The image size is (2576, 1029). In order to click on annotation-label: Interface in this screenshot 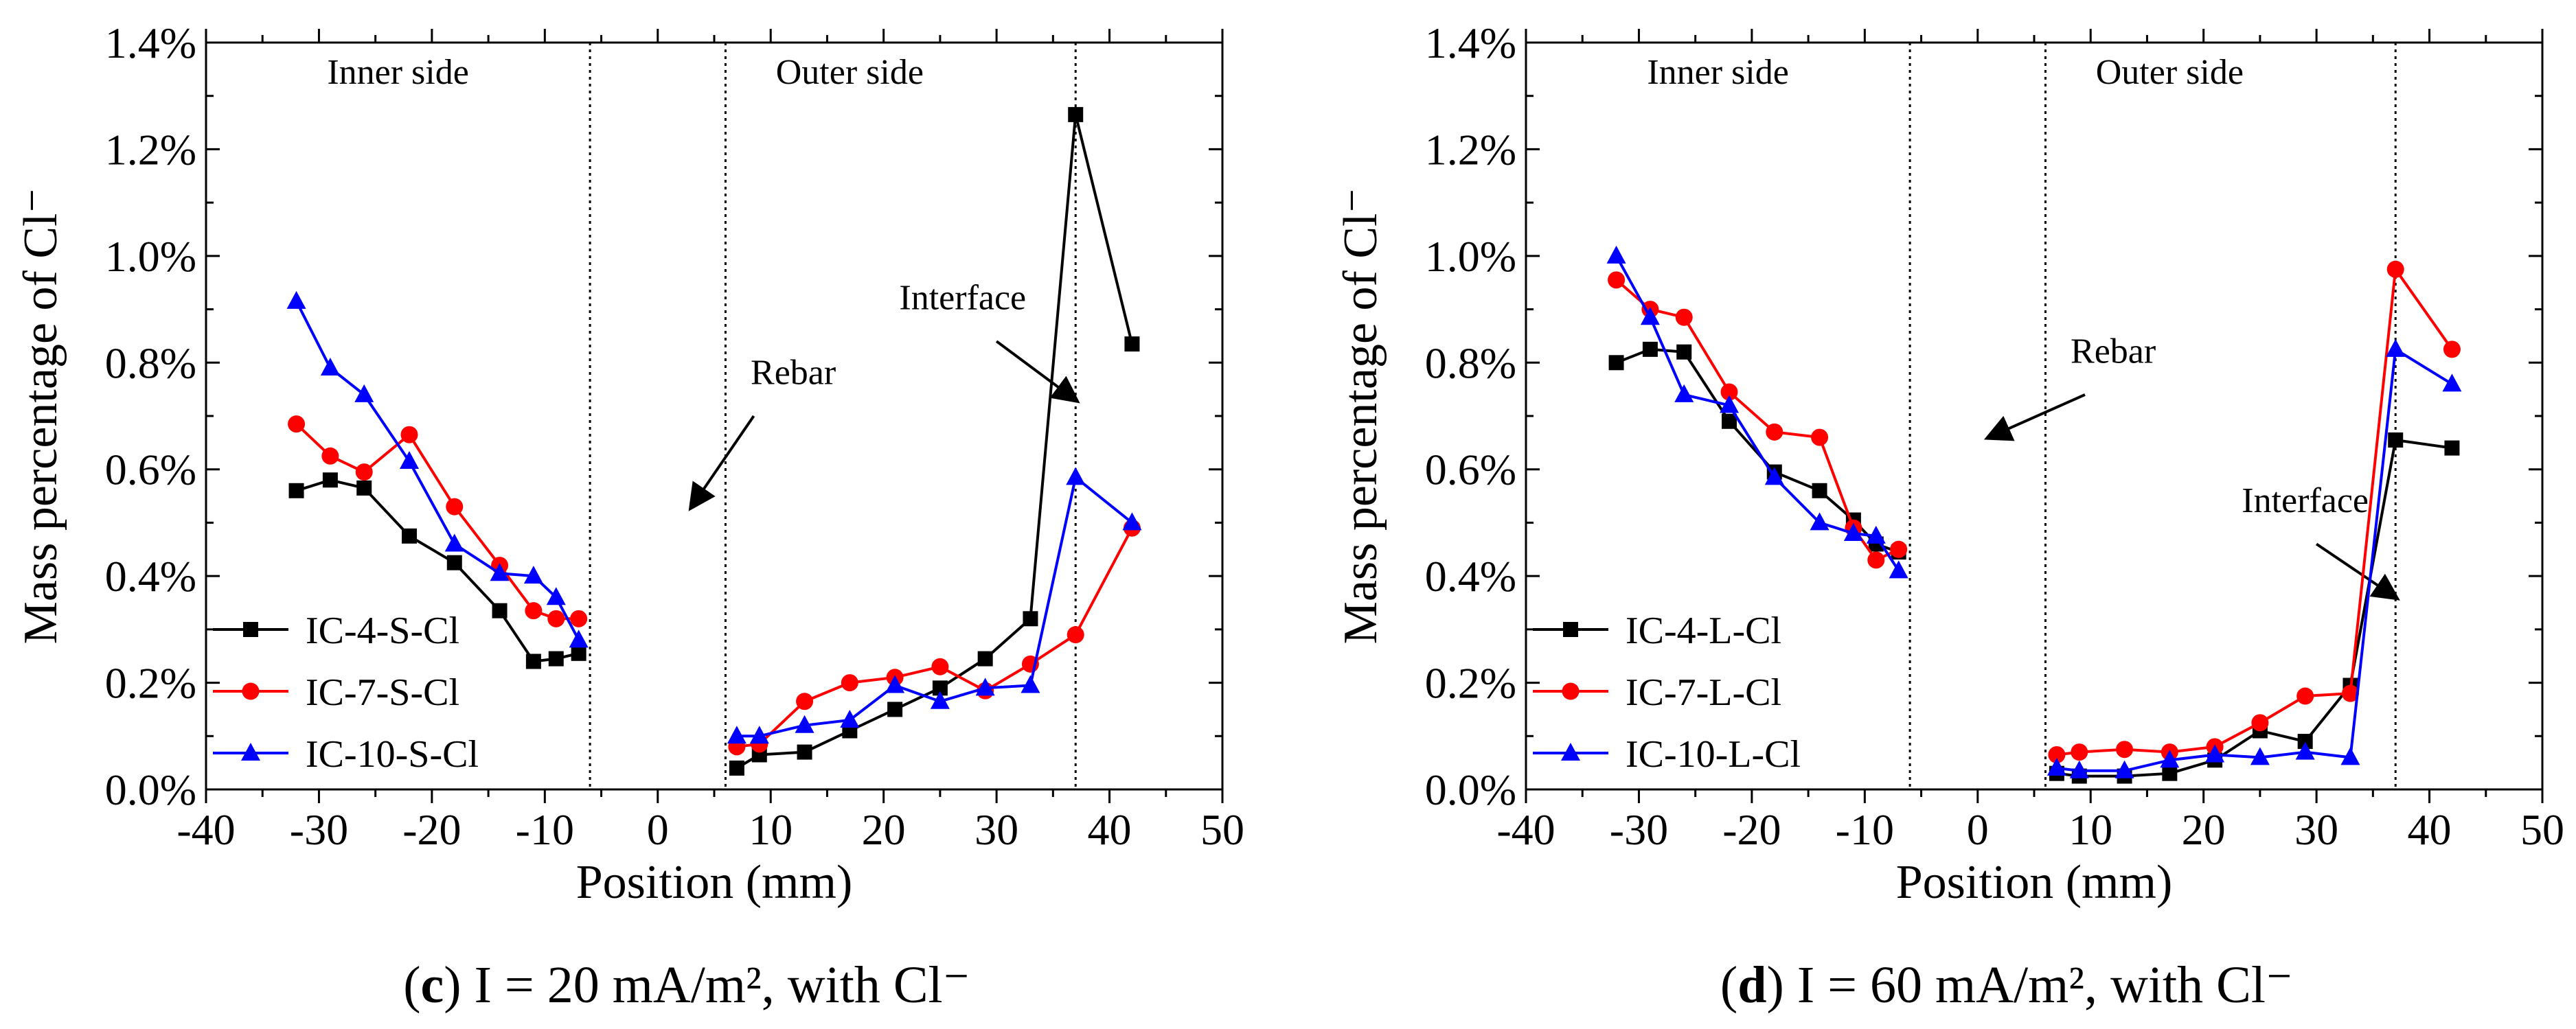, I will do `click(962, 298)`.